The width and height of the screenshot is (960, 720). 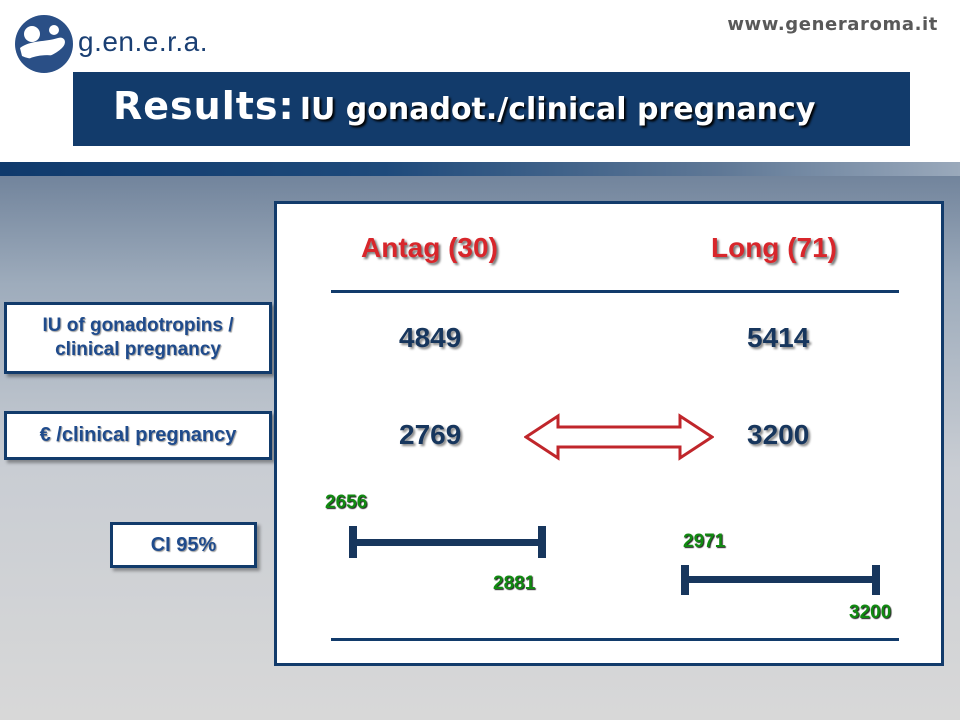 What do you see at coordinates (619, 437) in the screenshot?
I see `double-arrow-icon` at bounding box center [619, 437].